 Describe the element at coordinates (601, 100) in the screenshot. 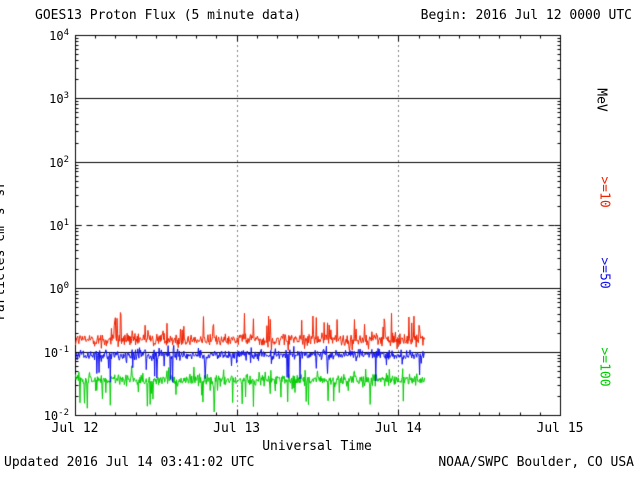

I see `right-axis-unit-label: MeV` at that location.